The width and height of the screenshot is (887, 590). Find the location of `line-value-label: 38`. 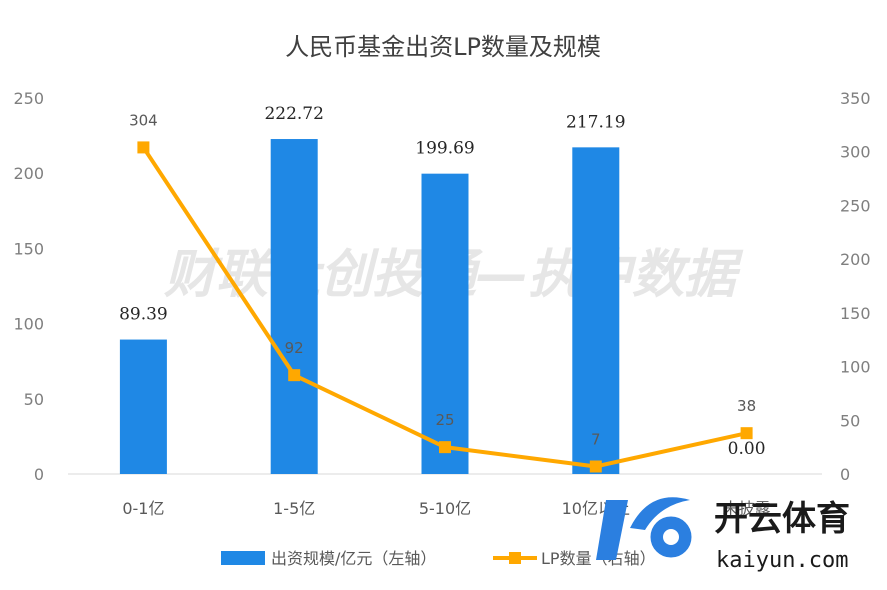

line-value-label: 38 is located at coordinates (746, 406).